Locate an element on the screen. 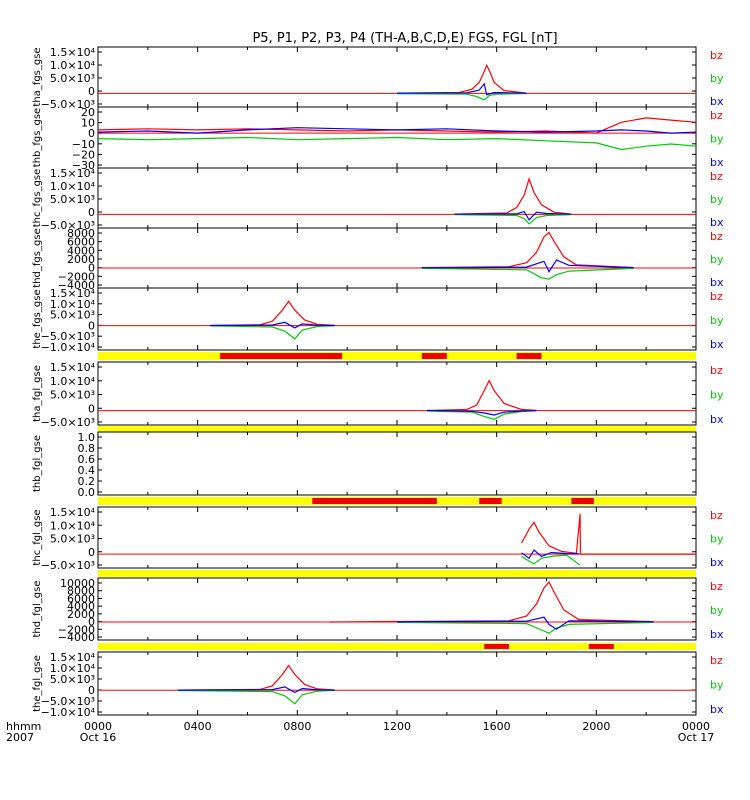  y-tick-label: 10000 is located at coordinates (77, 583).